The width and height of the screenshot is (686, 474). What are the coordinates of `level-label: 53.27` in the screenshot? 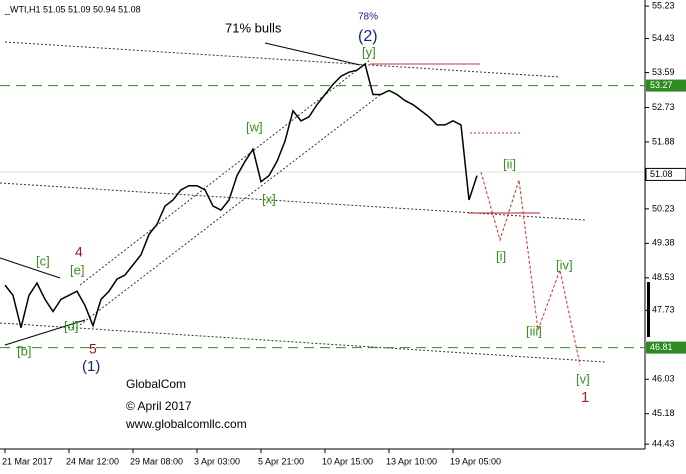 It's located at (661, 85).